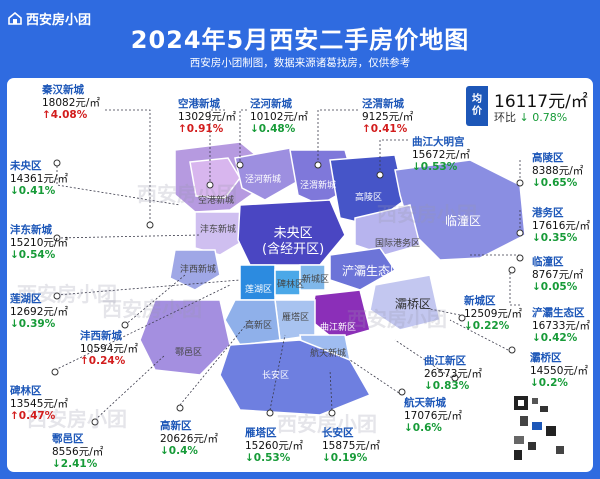 The image size is (600, 479). I want to click on district-label-xincheng: 新城区 12509元/㎡ ↓0.22%, so click(493, 314).